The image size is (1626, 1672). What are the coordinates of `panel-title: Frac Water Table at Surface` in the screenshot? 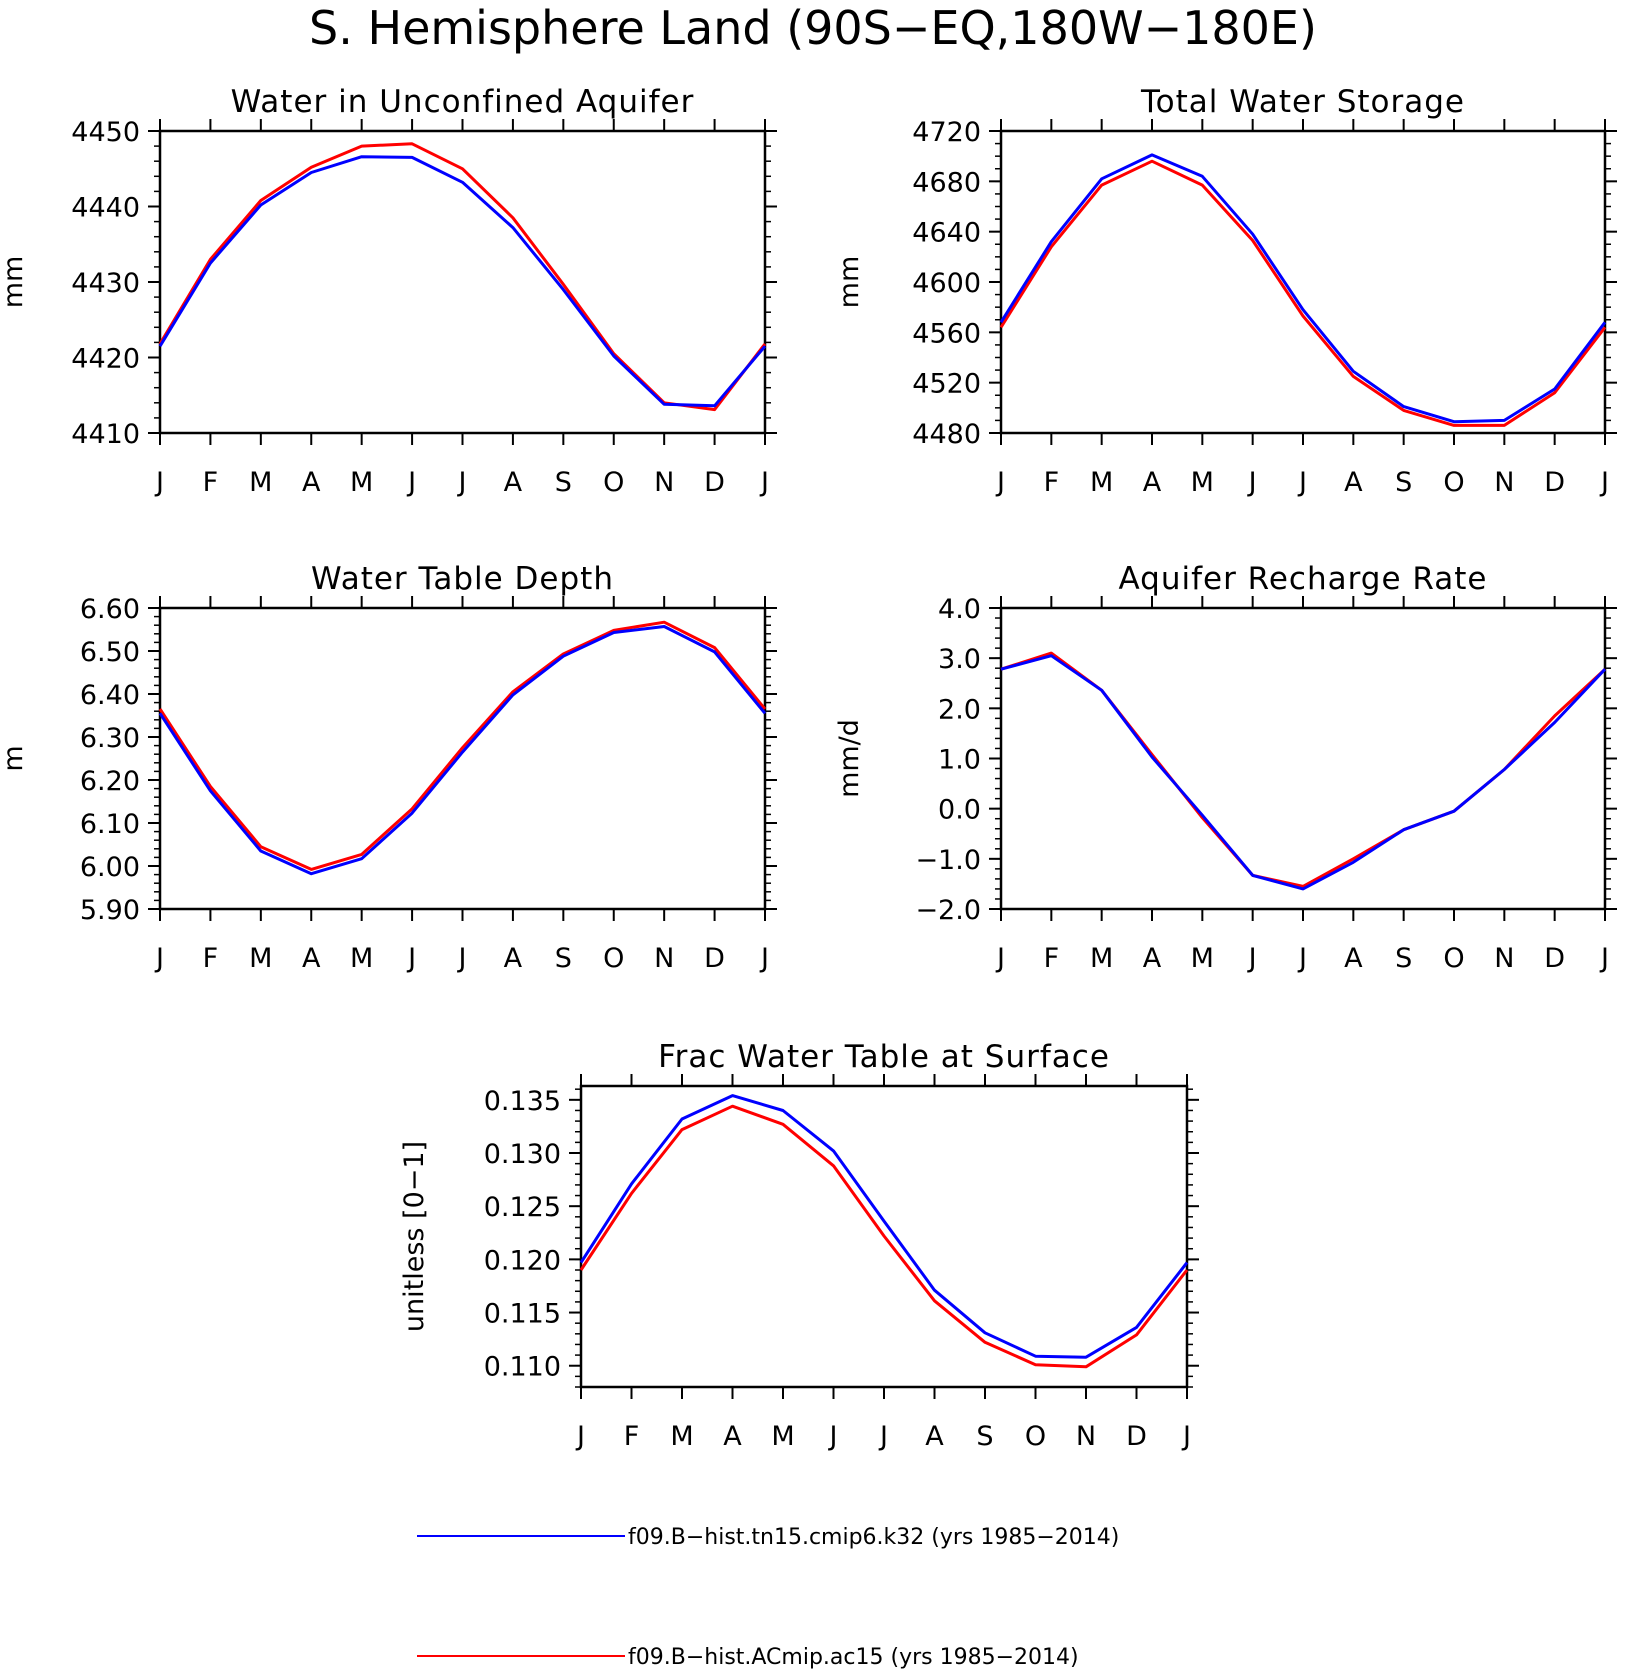 It's located at (884, 1057).